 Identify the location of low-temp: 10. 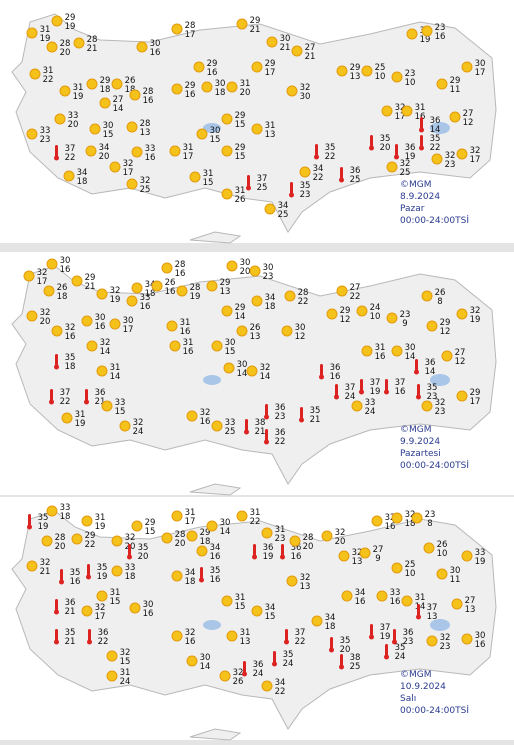
(442, 554).